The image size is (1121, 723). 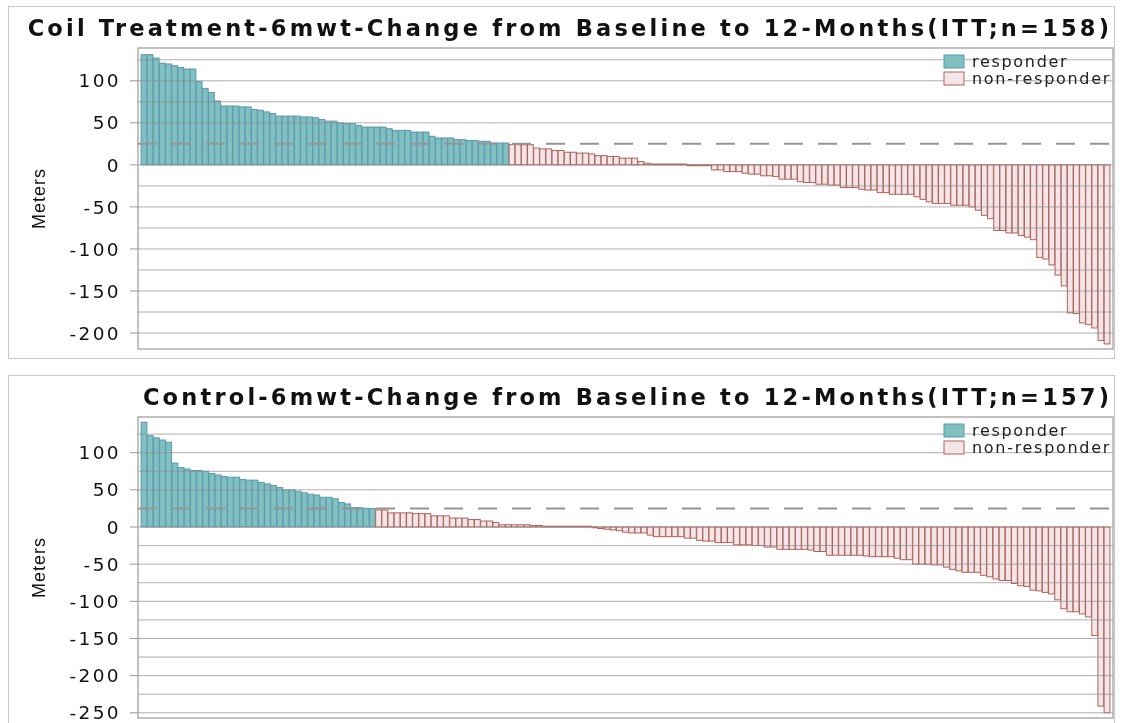 What do you see at coordinates (627, 397) in the screenshot?
I see `chart-title: Control-6mwt-Change from Baseline to 12-Months(ITT;n=157)` at bounding box center [627, 397].